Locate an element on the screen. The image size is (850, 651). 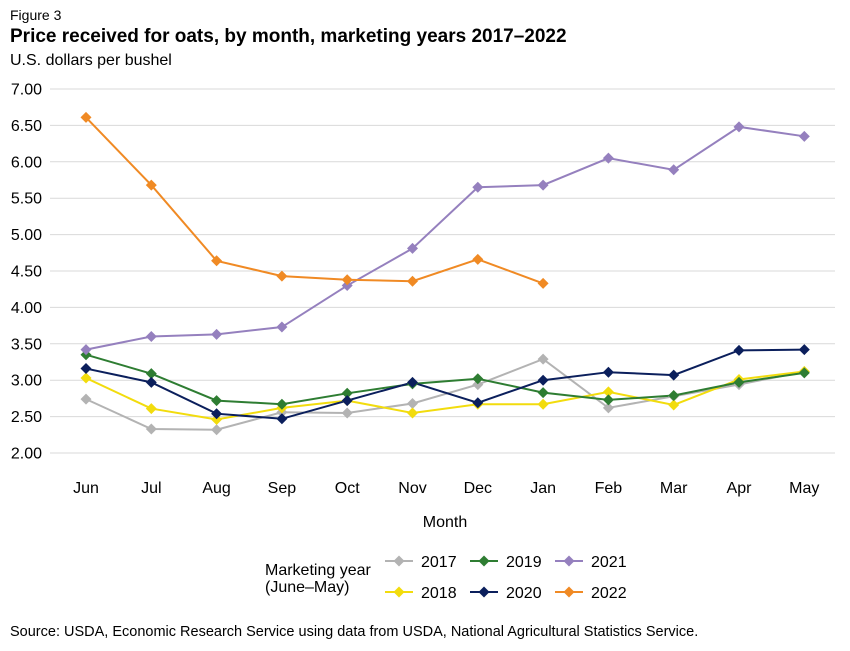
x-tick-label: Nov is located at coordinates (412, 488).